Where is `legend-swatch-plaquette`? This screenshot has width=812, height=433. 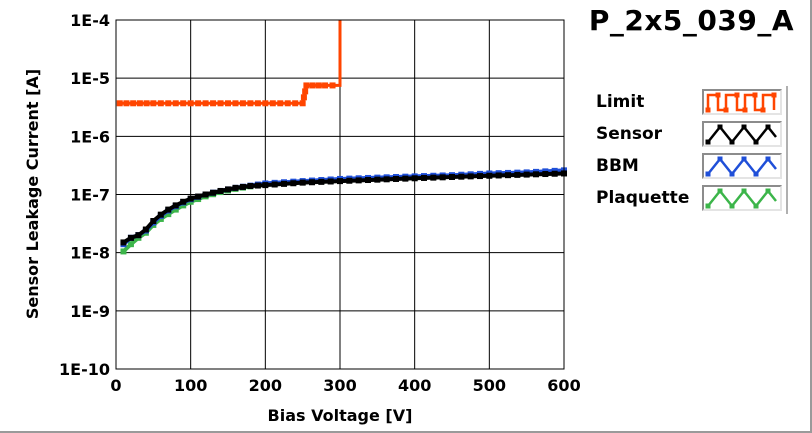
legend-swatch-plaquette is located at coordinates (742, 198).